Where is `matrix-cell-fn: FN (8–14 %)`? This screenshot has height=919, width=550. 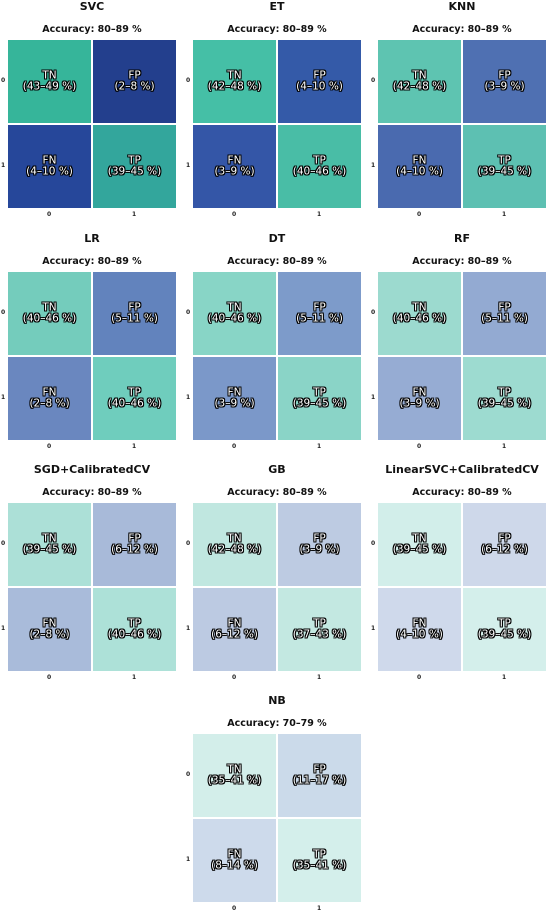 matrix-cell-fn: FN (8–14 %) is located at coordinates (234, 860).